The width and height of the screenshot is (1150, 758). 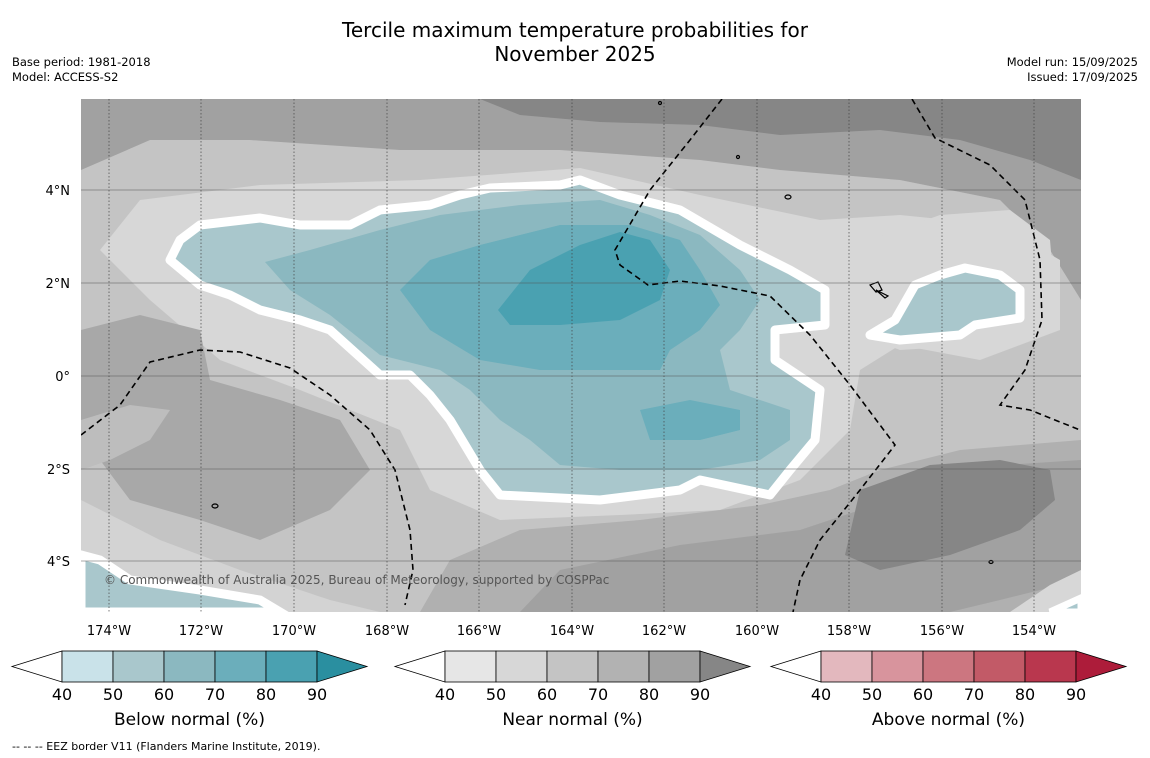 What do you see at coordinates (479, 631) in the screenshot?
I see `lon-label: 166°W` at bounding box center [479, 631].